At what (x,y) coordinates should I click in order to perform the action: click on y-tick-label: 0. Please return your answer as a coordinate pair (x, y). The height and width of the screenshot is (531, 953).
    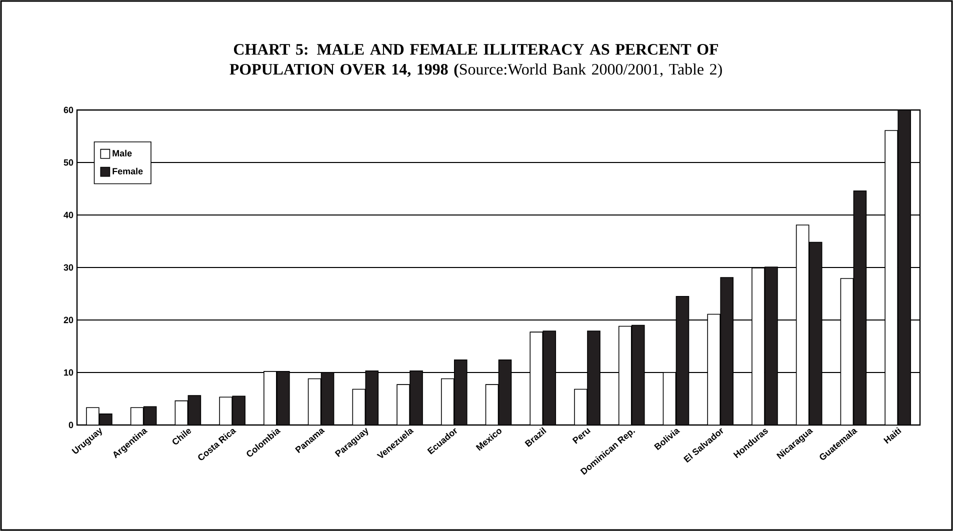
    Looking at the image, I should click on (71, 425).